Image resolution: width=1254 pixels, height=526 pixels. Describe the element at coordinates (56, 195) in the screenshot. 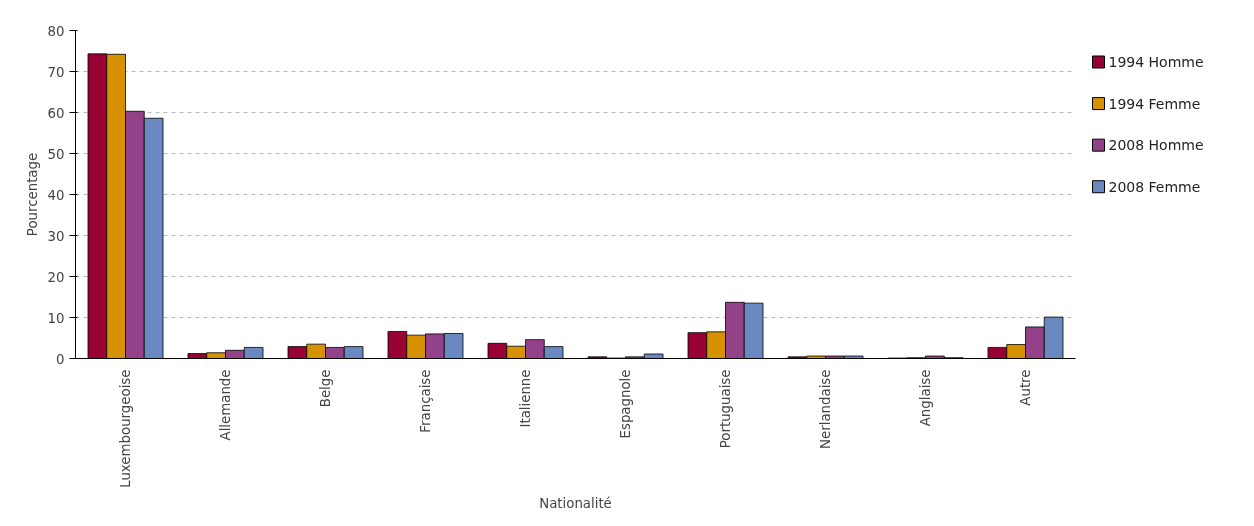

I see `y-tick-label: 40` at that location.